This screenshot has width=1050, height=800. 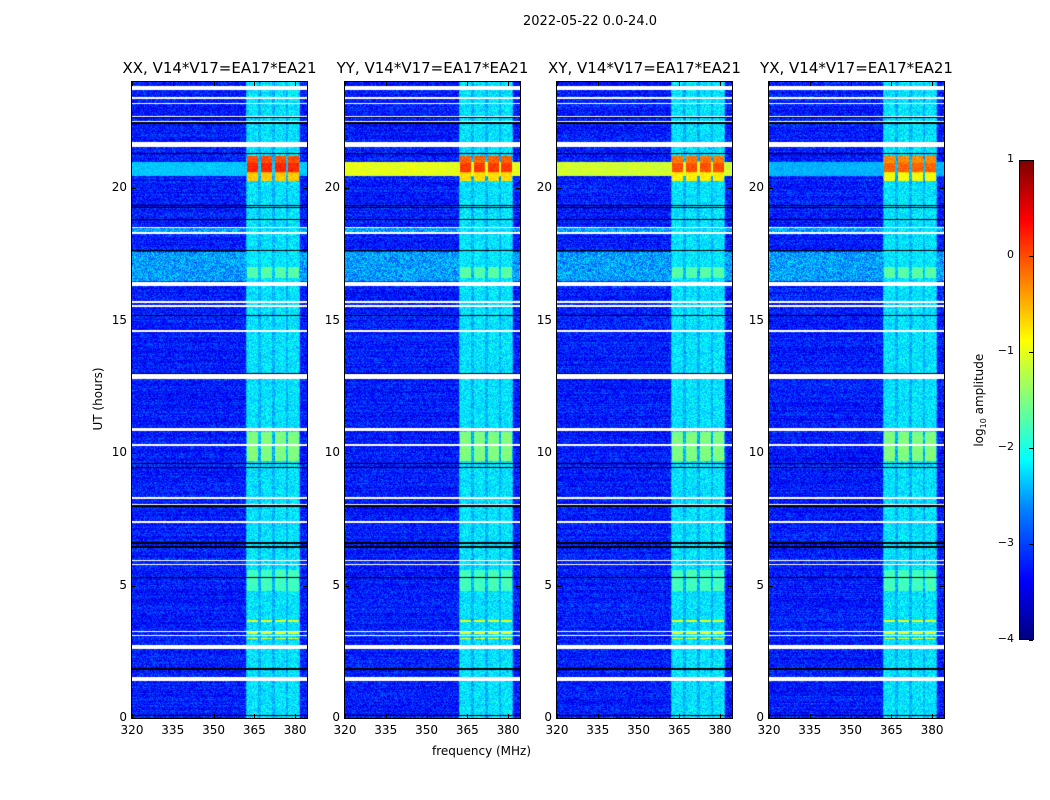 I want to click on colorbar-tick-label: 0, so click(x=1010, y=254).